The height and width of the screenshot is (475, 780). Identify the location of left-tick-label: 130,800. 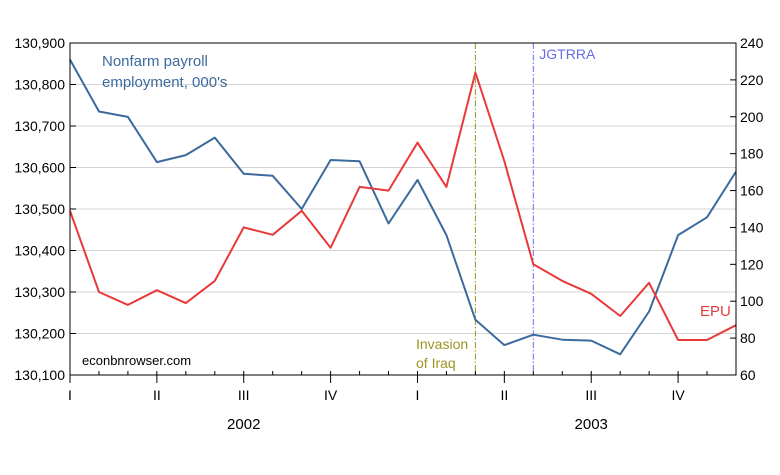
(39, 85).